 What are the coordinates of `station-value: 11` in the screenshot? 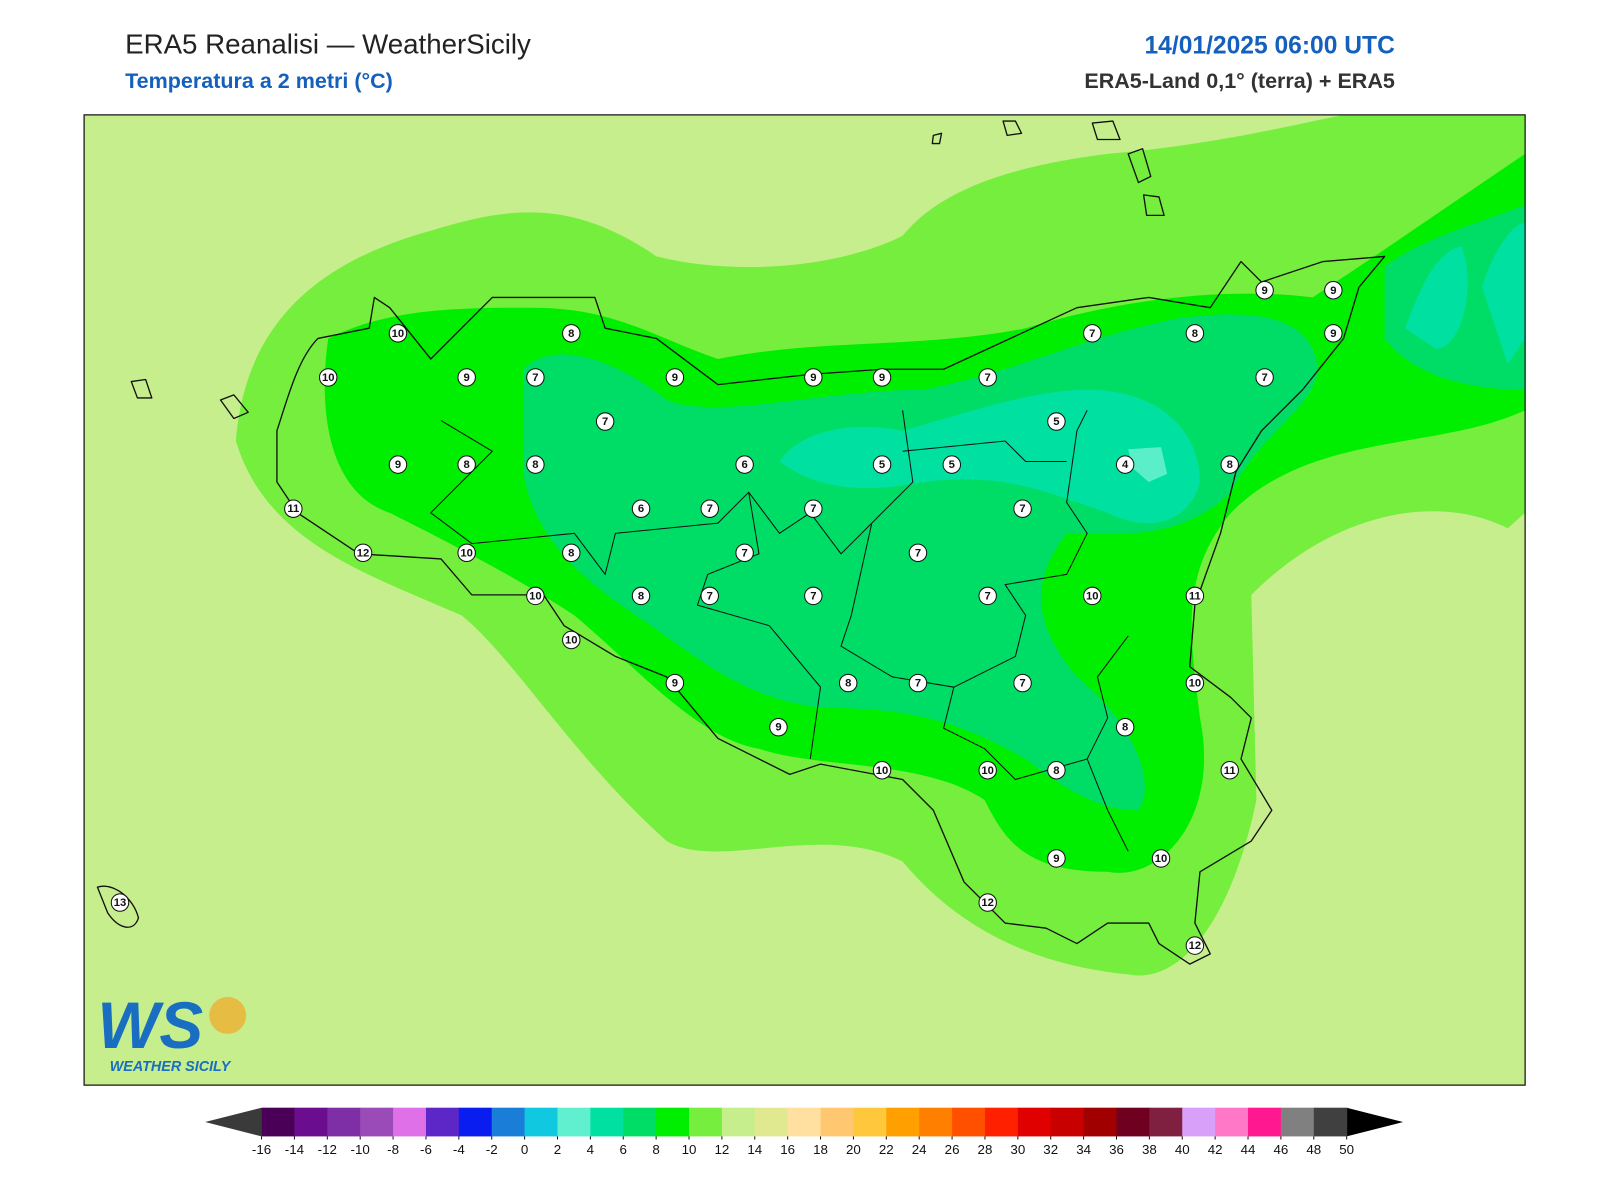 It's located at (1195, 596).